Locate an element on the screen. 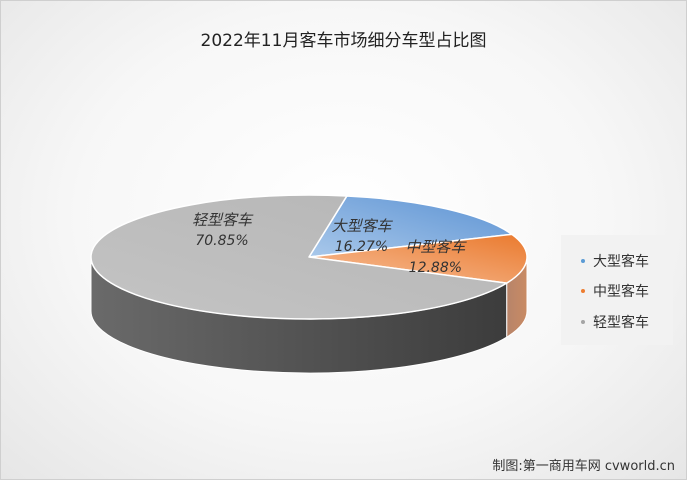  slice-value-label: 70.85% is located at coordinates (221, 241).